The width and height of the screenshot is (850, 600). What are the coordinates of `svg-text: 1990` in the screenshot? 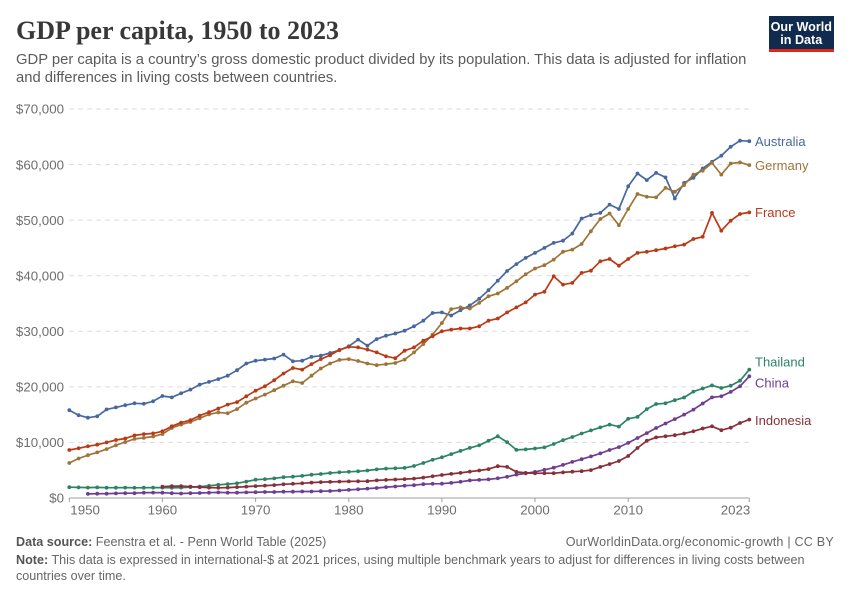 It's located at (442, 509).